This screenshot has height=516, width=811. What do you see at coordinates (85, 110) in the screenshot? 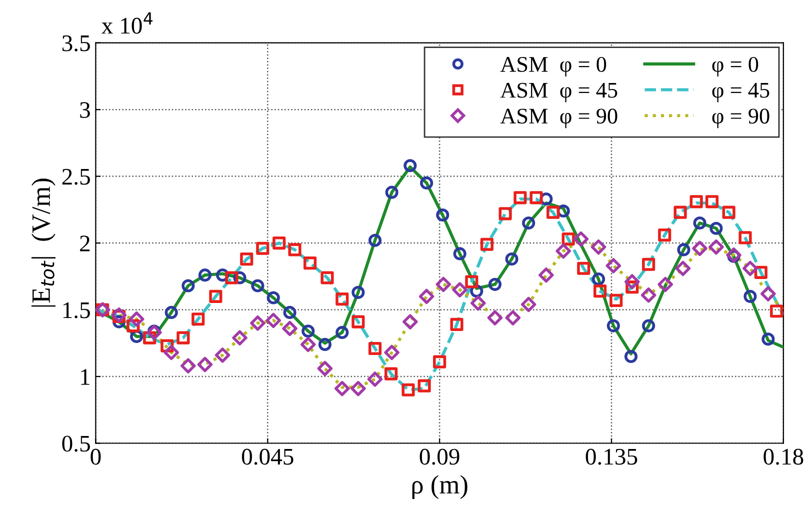
I see `y-tick-label: 3` at bounding box center [85, 110].